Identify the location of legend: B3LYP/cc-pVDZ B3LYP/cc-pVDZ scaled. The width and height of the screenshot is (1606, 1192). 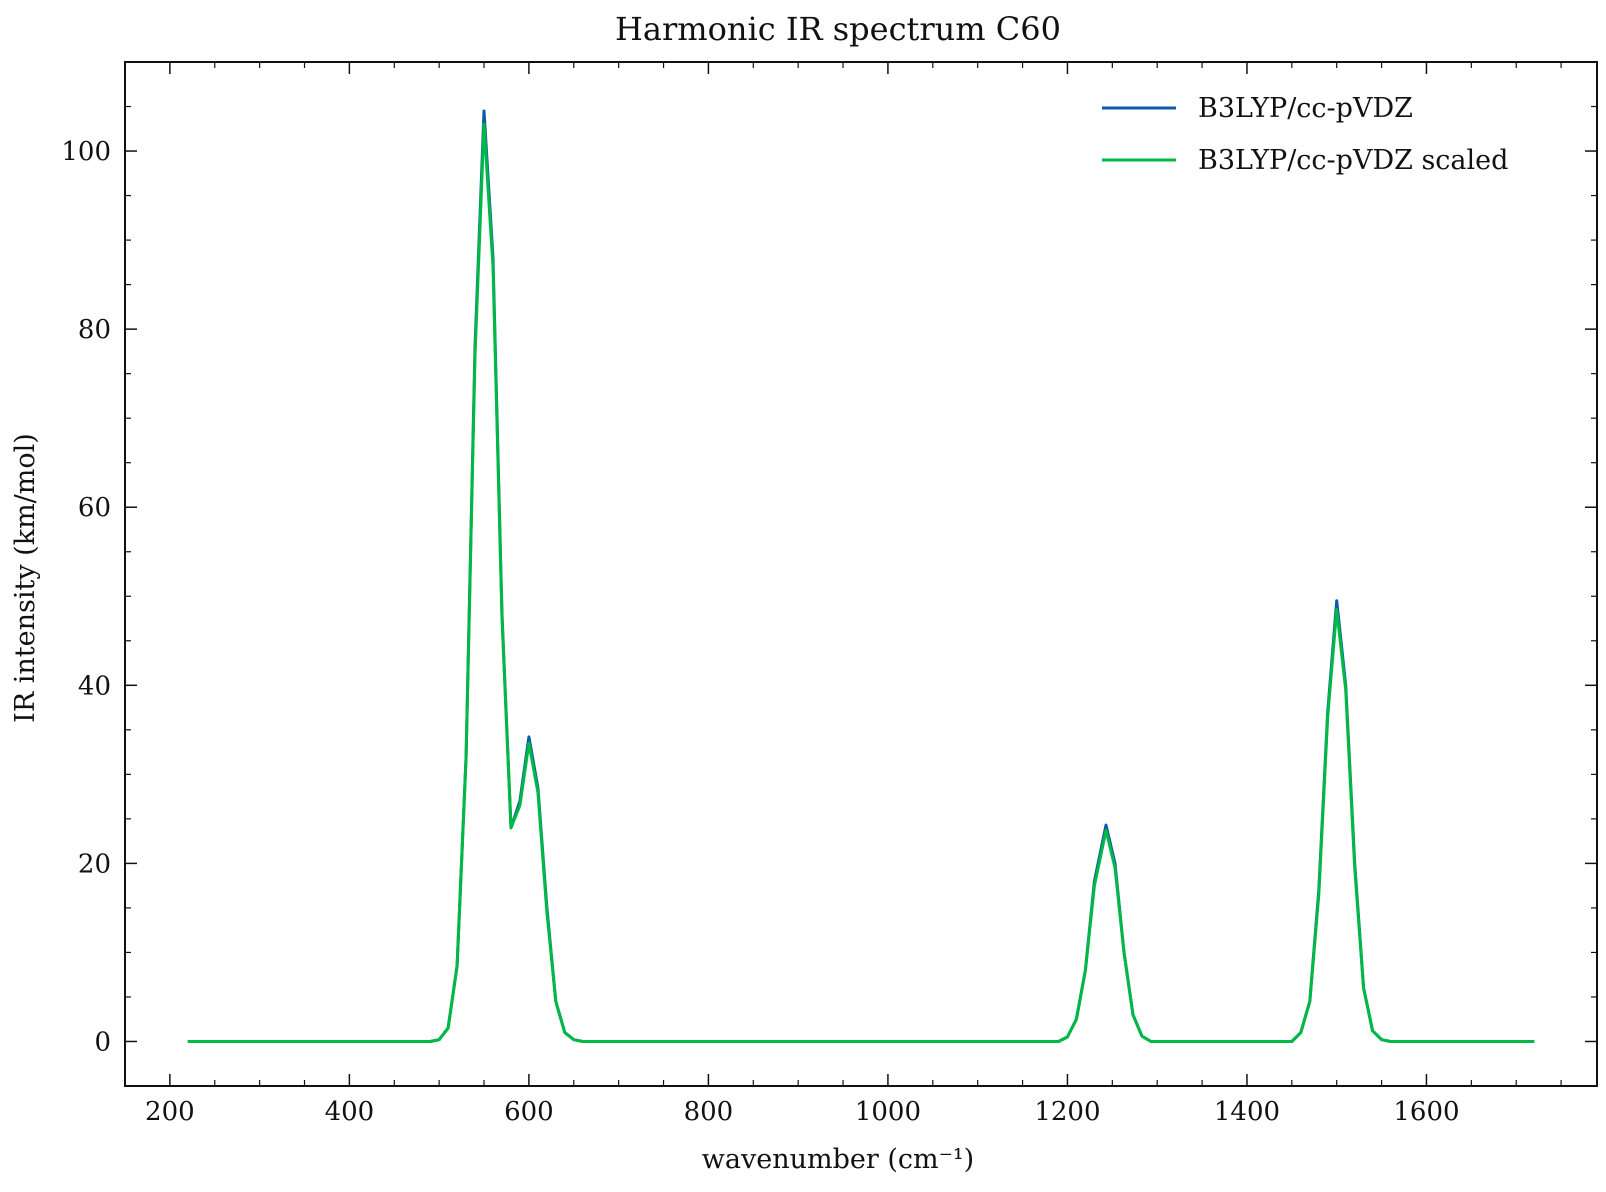
(1305, 134).